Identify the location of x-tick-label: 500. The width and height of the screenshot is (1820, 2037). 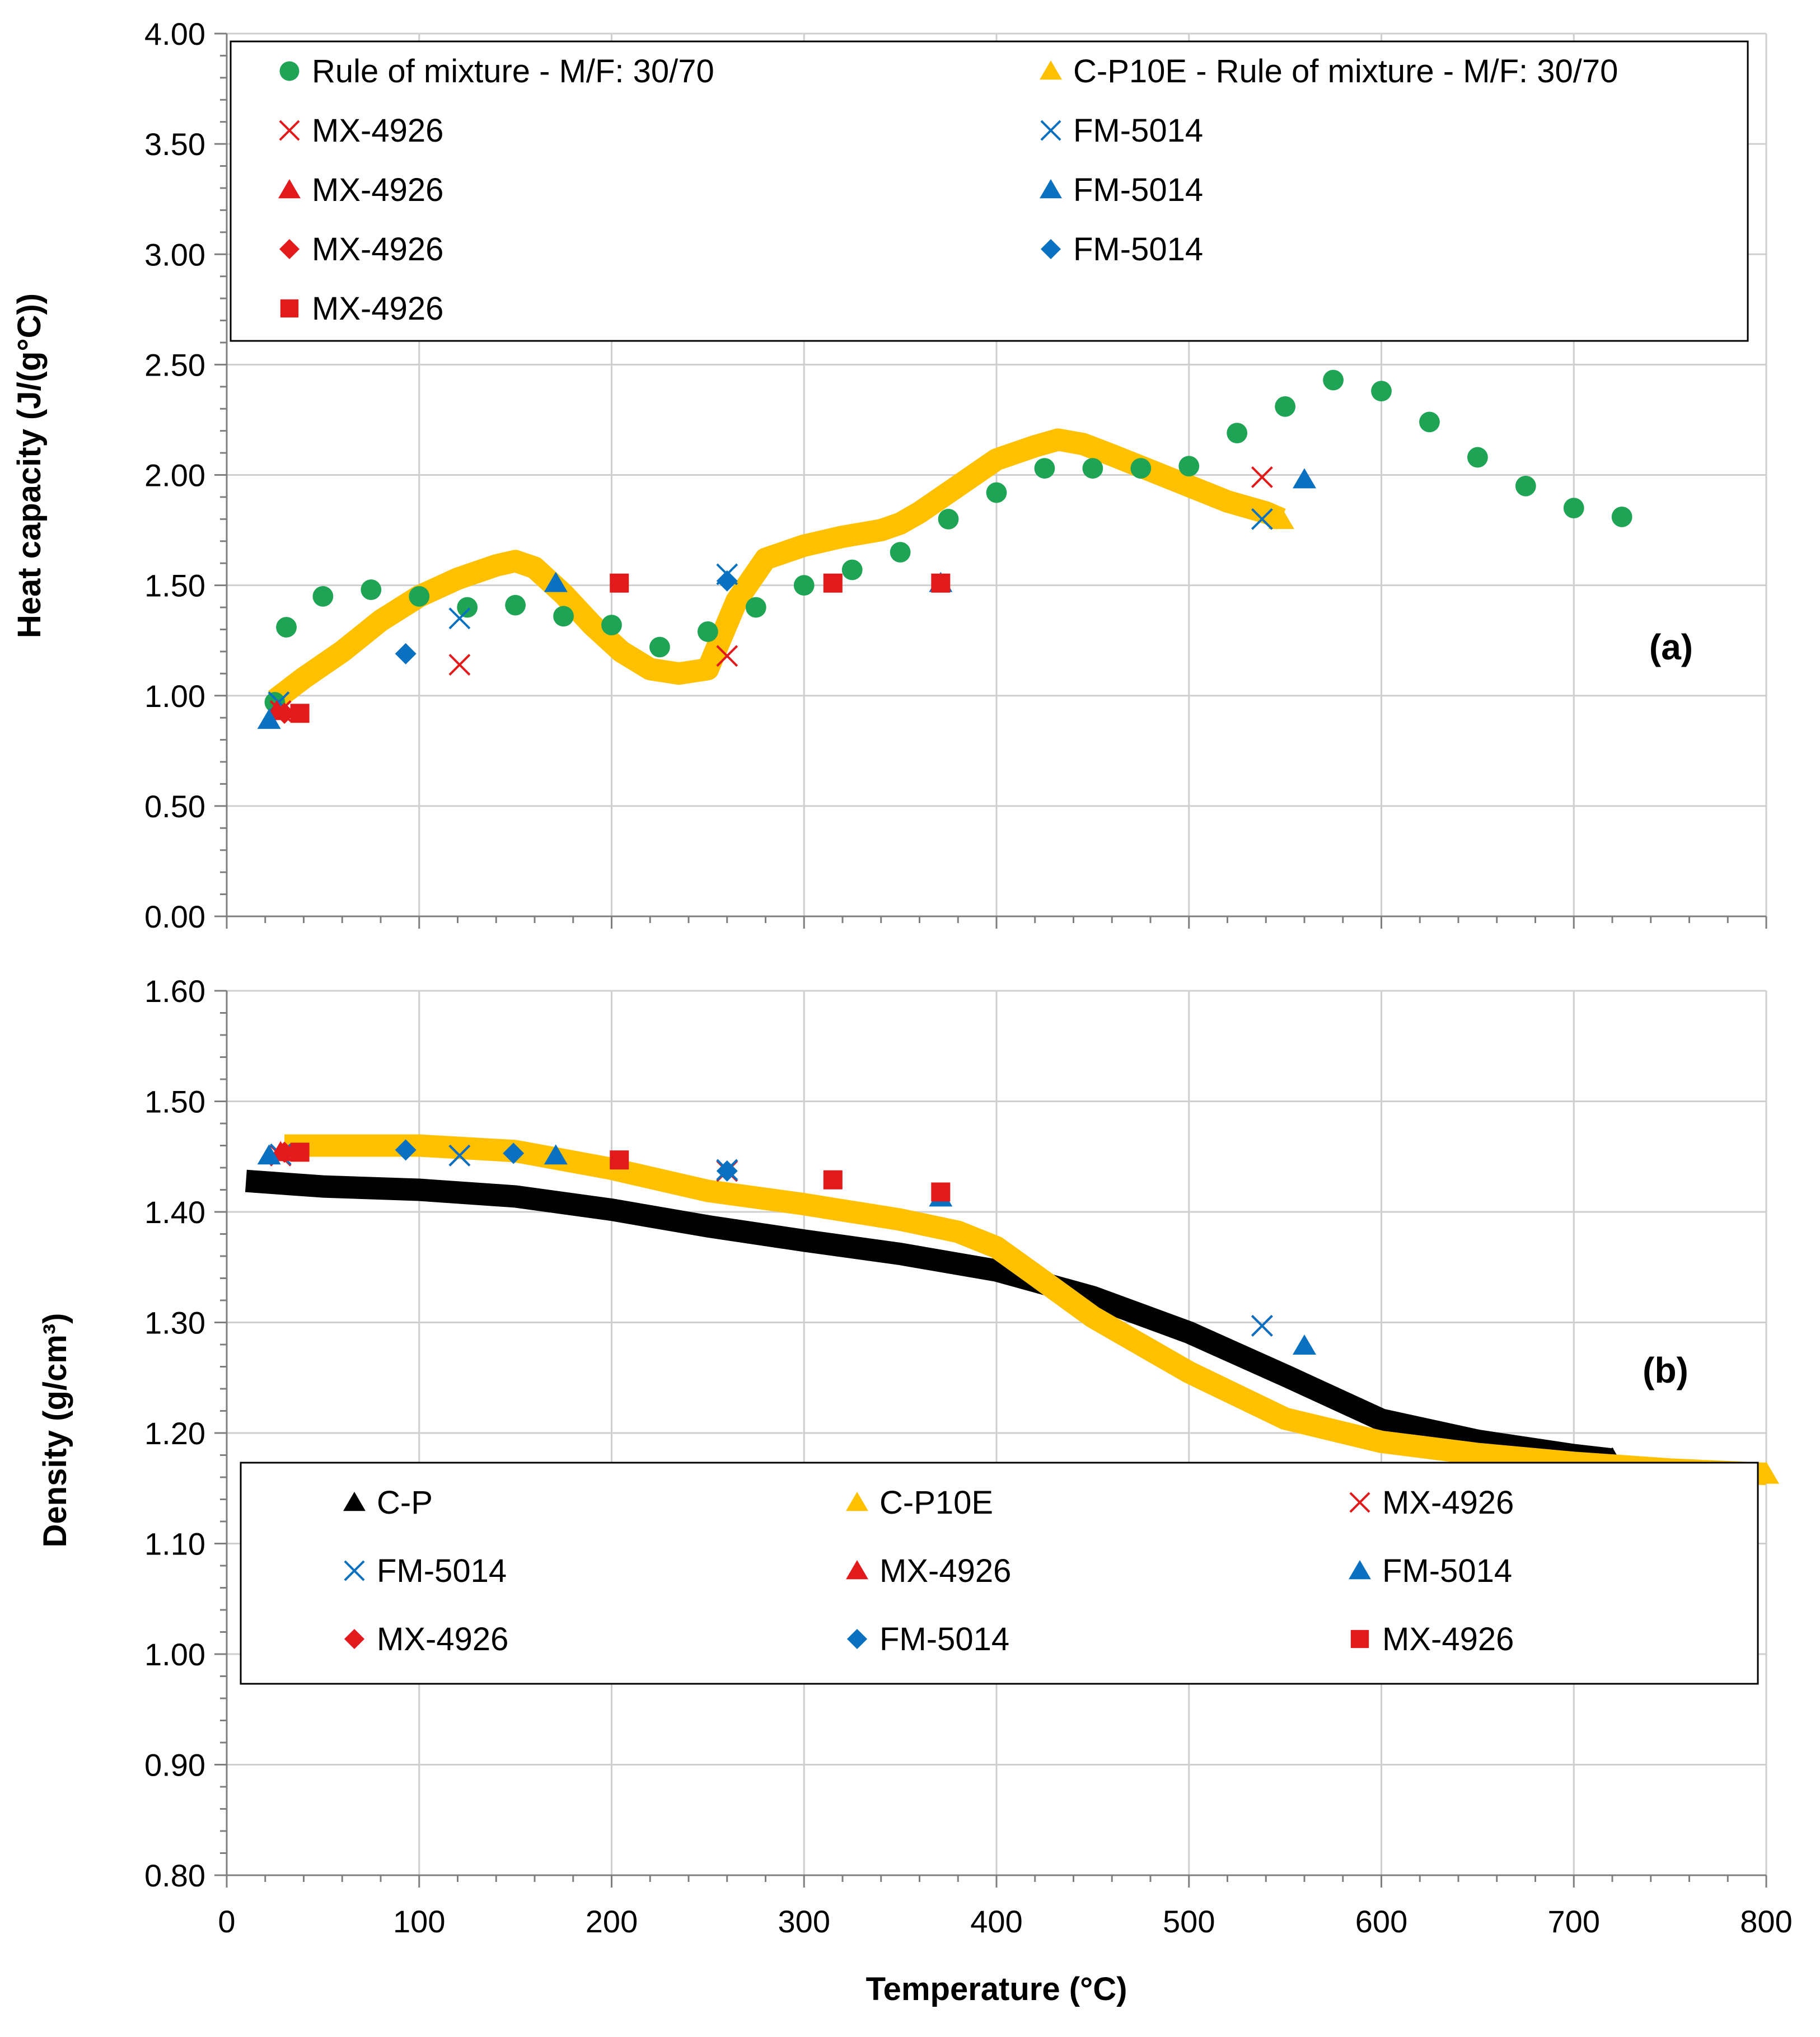
(1189, 1921).